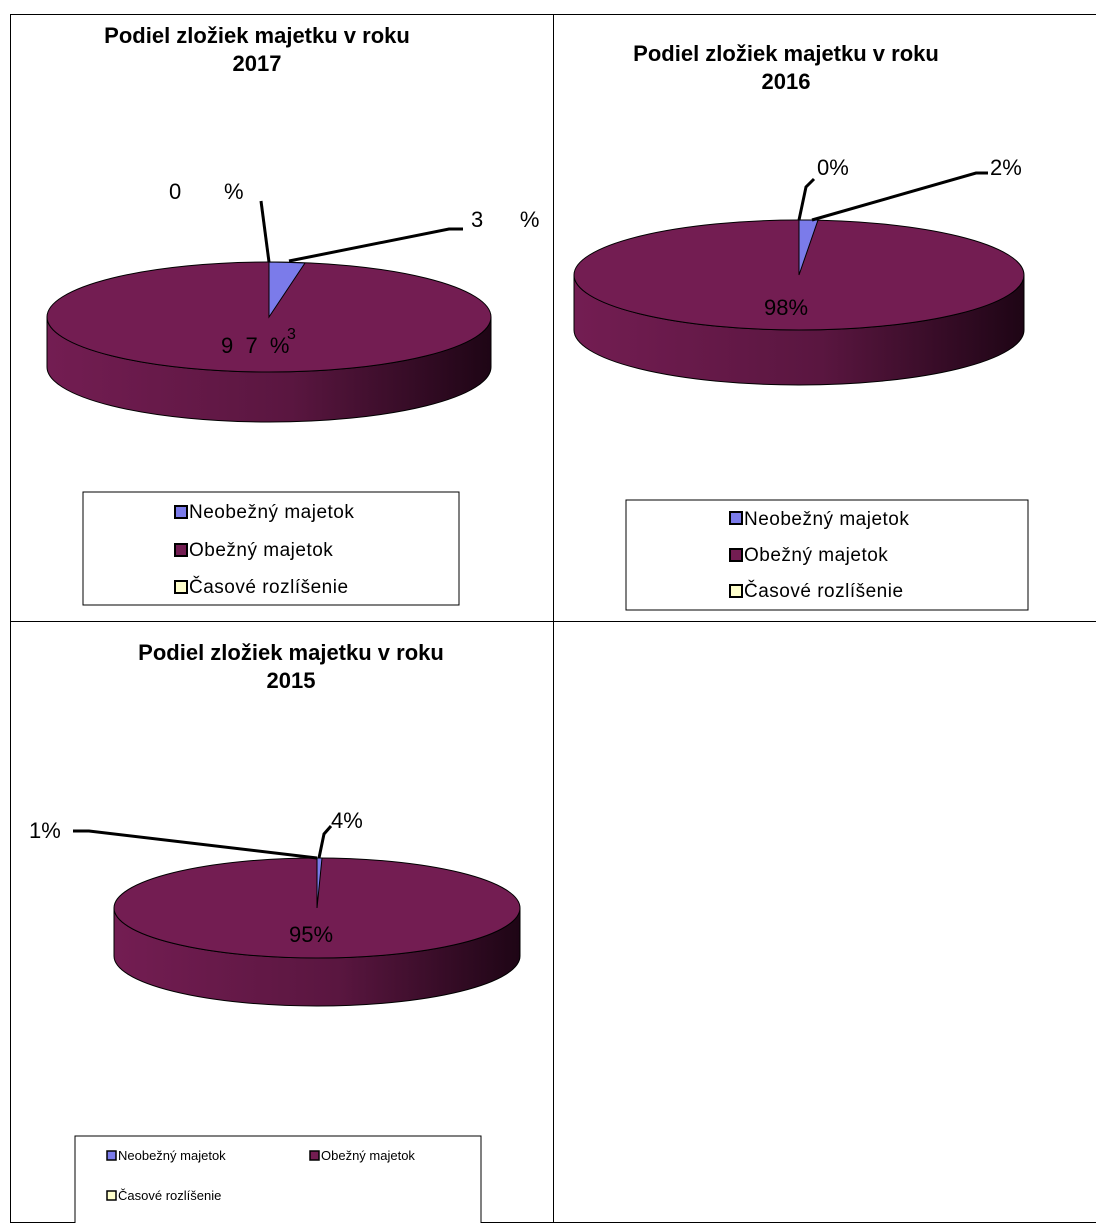  Describe the element at coordinates (291, 680) in the screenshot. I see `chart-title-line2: 2015` at that location.